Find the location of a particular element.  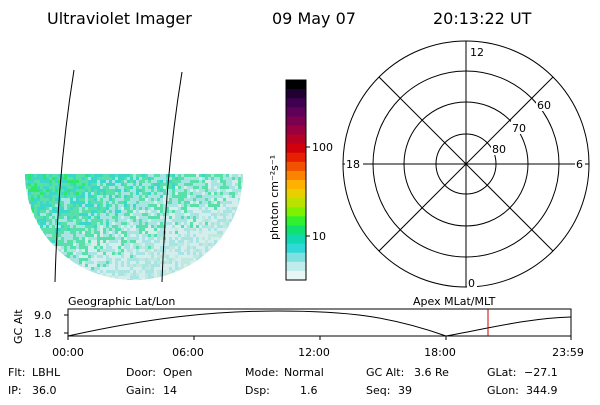

emission-pixels is located at coordinates (134, 227).